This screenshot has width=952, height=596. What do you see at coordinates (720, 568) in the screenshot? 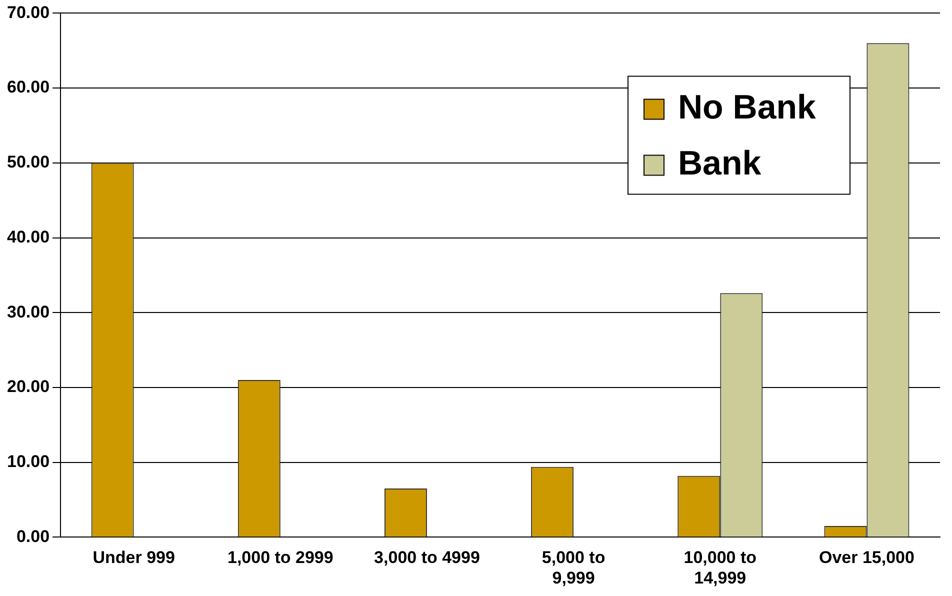
I see `x-tick-label: 10,000 to 14,999` at bounding box center [720, 568].